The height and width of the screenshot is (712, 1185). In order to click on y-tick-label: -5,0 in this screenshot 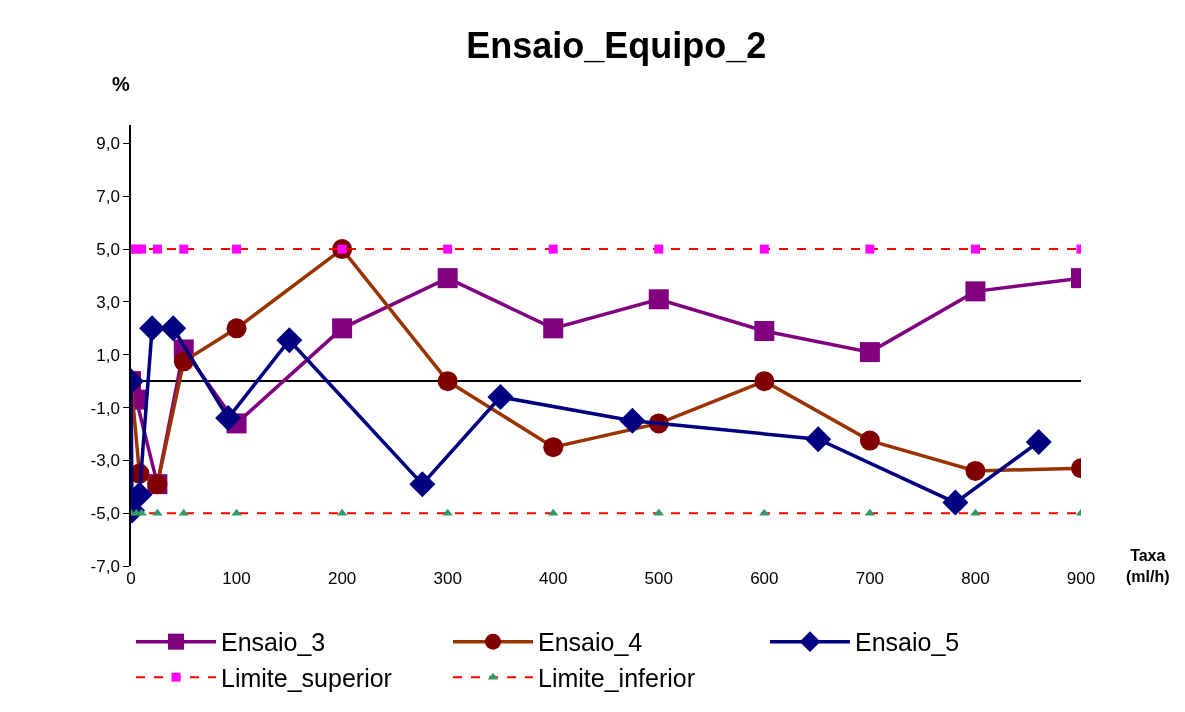, I will do `click(105, 514)`.